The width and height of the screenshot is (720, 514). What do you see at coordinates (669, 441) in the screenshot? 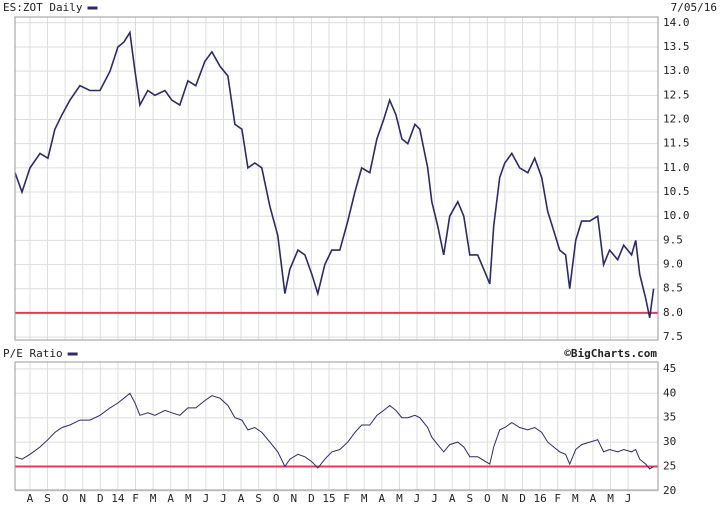
I see `y-tick-label: 30` at bounding box center [669, 441].